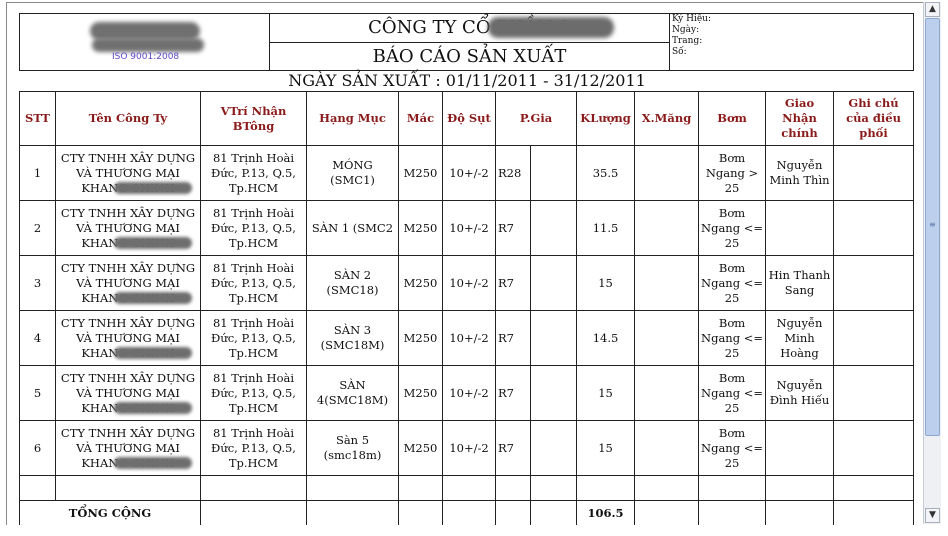  I want to click on company-logo: ISO 9001:2008, so click(144, 42).